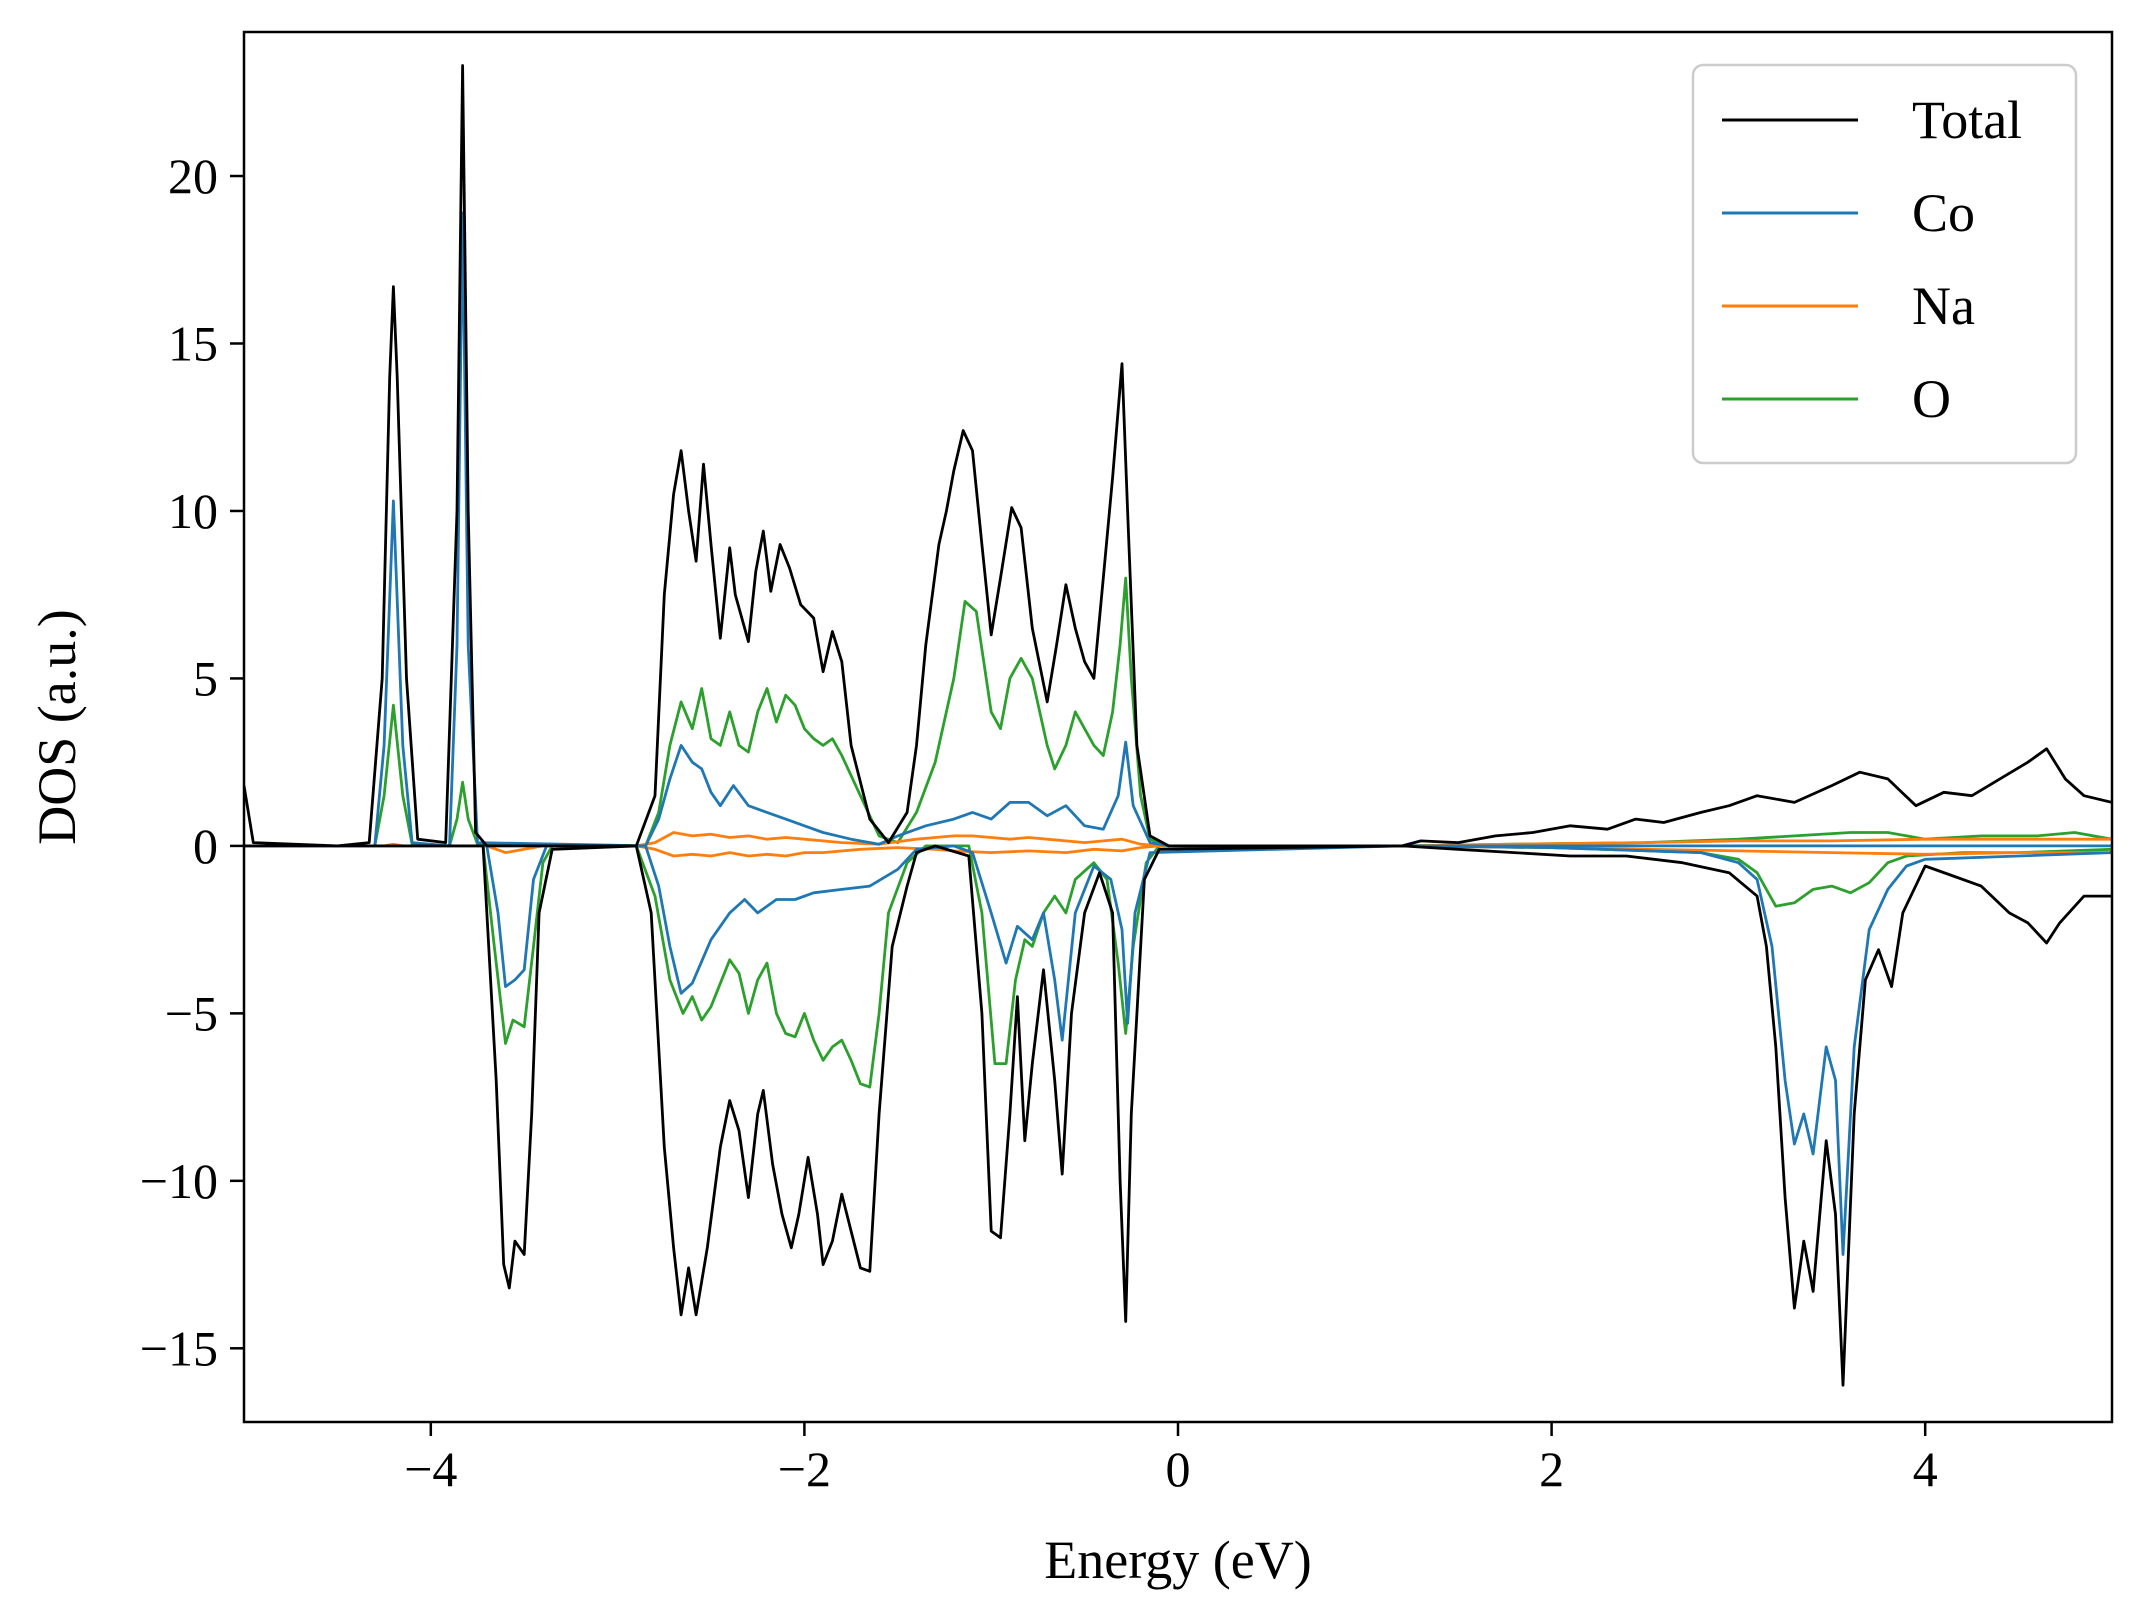 The width and height of the screenshot is (2134, 1617). What do you see at coordinates (193, 343) in the screenshot?
I see `y-tick-label: 15` at bounding box center [193, 343].